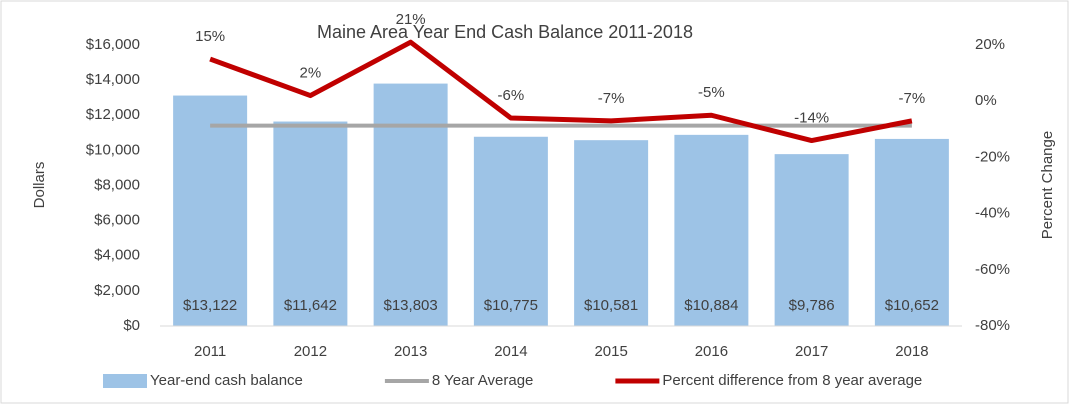 The width and height of the screenshot is (1069, 404). Describe the element at coordinates (131, 325) in the screenshot. I see `y-tick-label: $0` at that location.